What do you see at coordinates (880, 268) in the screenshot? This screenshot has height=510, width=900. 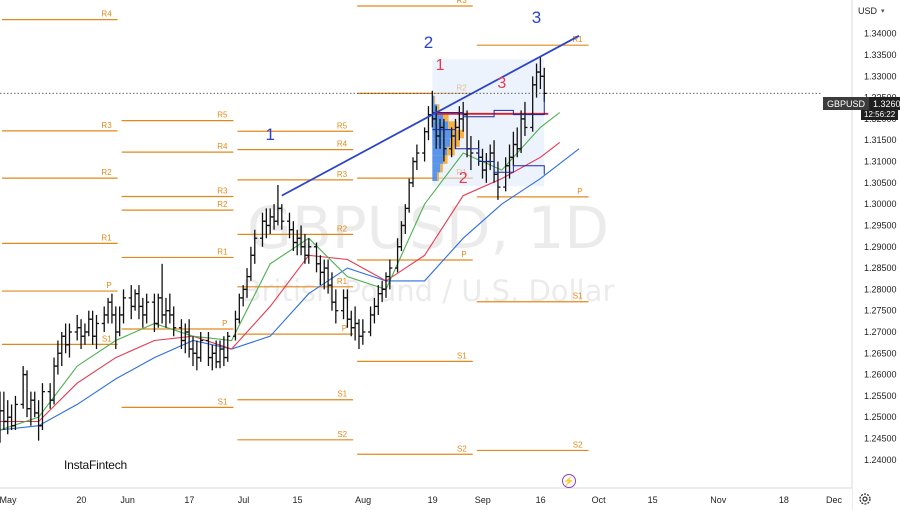 I see `price-tick-label: 1.28500` at bounding box center [880, 268].